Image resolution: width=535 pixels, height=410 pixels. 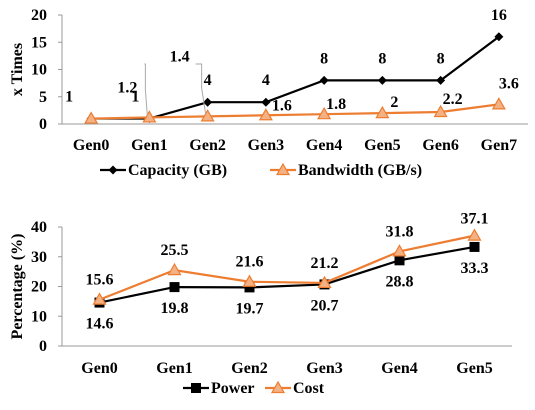 I want to click on y-tick-label: 15, so click(x=39, y=42).